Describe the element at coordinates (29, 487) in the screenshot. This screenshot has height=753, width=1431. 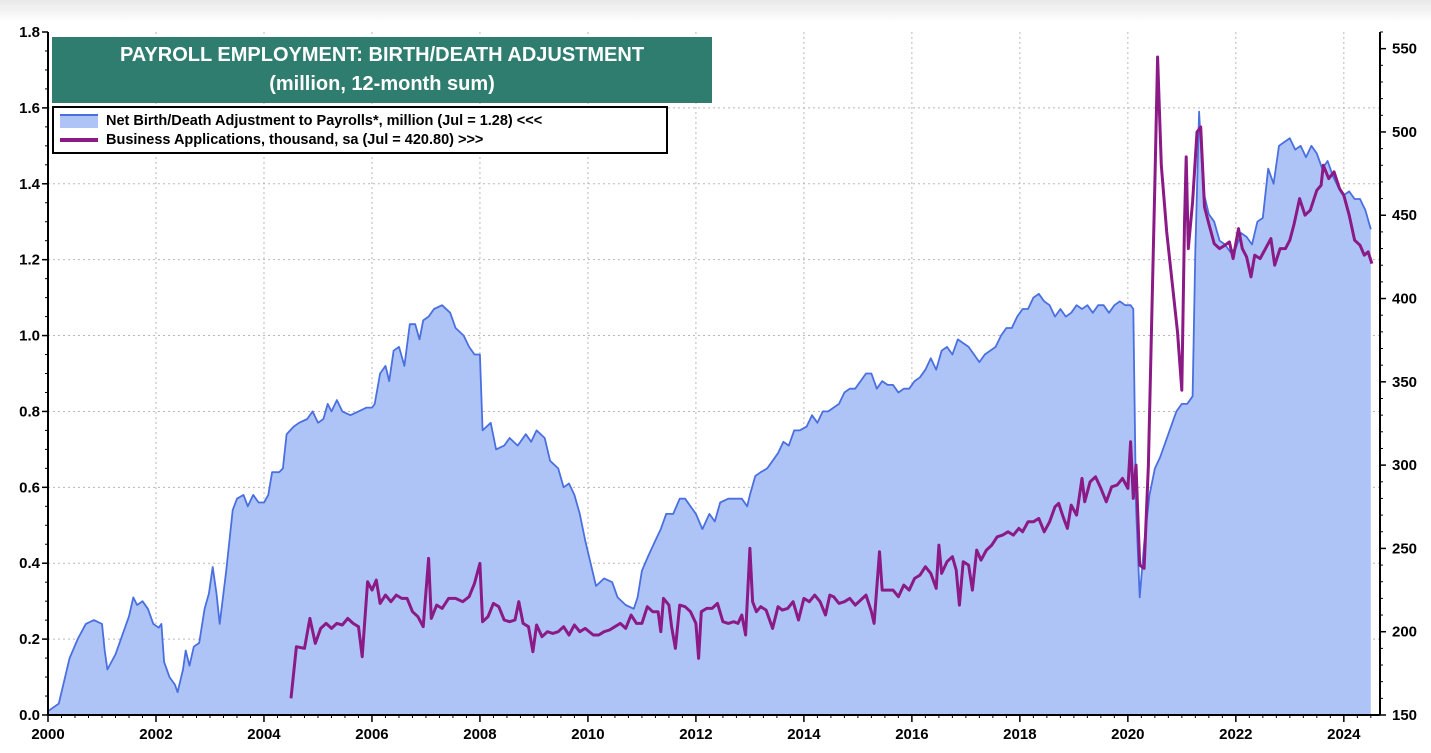
I see `left-tick-label: 0.6` at that location.